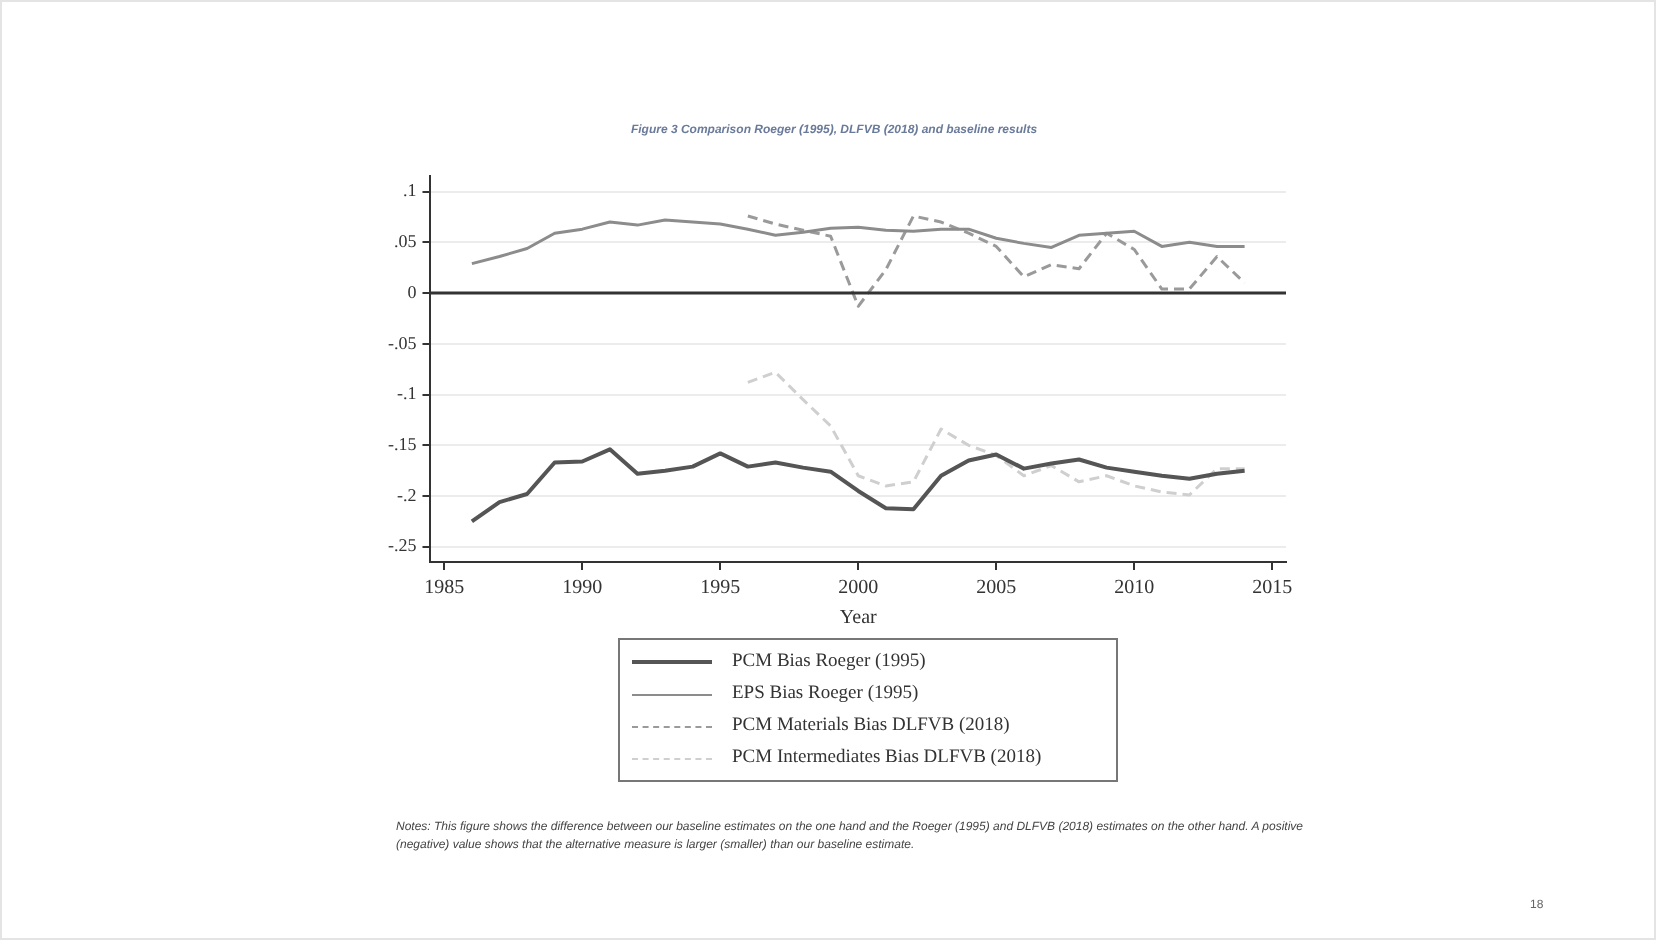 This screenshot has height=940, width=1656. What do you see at coordinates (406, 393) in the screenshot?
I see `y-tick-label: -.1` at bounding box center [406, 393].